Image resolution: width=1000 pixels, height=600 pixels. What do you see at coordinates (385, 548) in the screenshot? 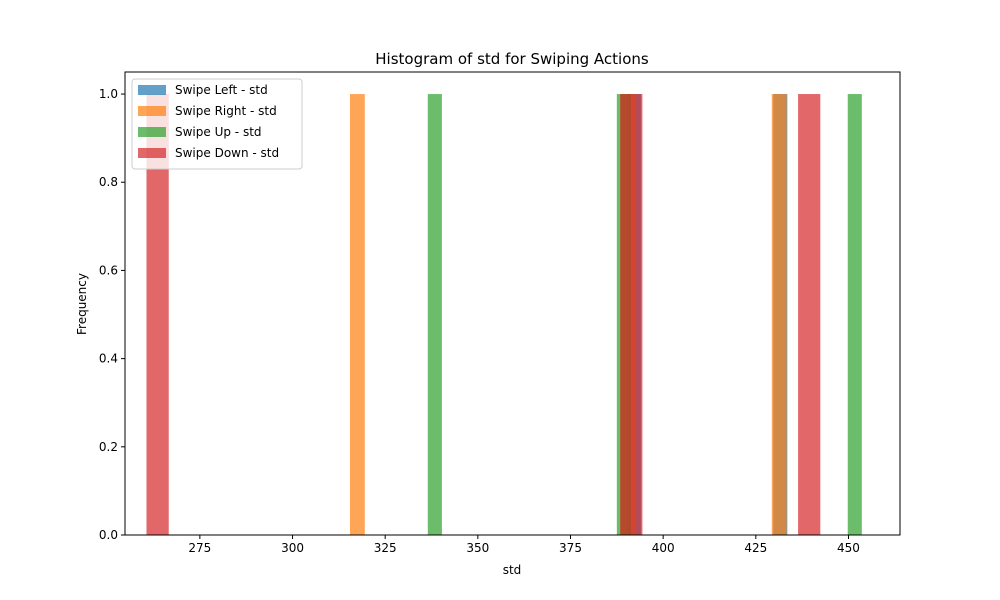
I see `x-tick-label: 325` at bounding box center [385, 548].